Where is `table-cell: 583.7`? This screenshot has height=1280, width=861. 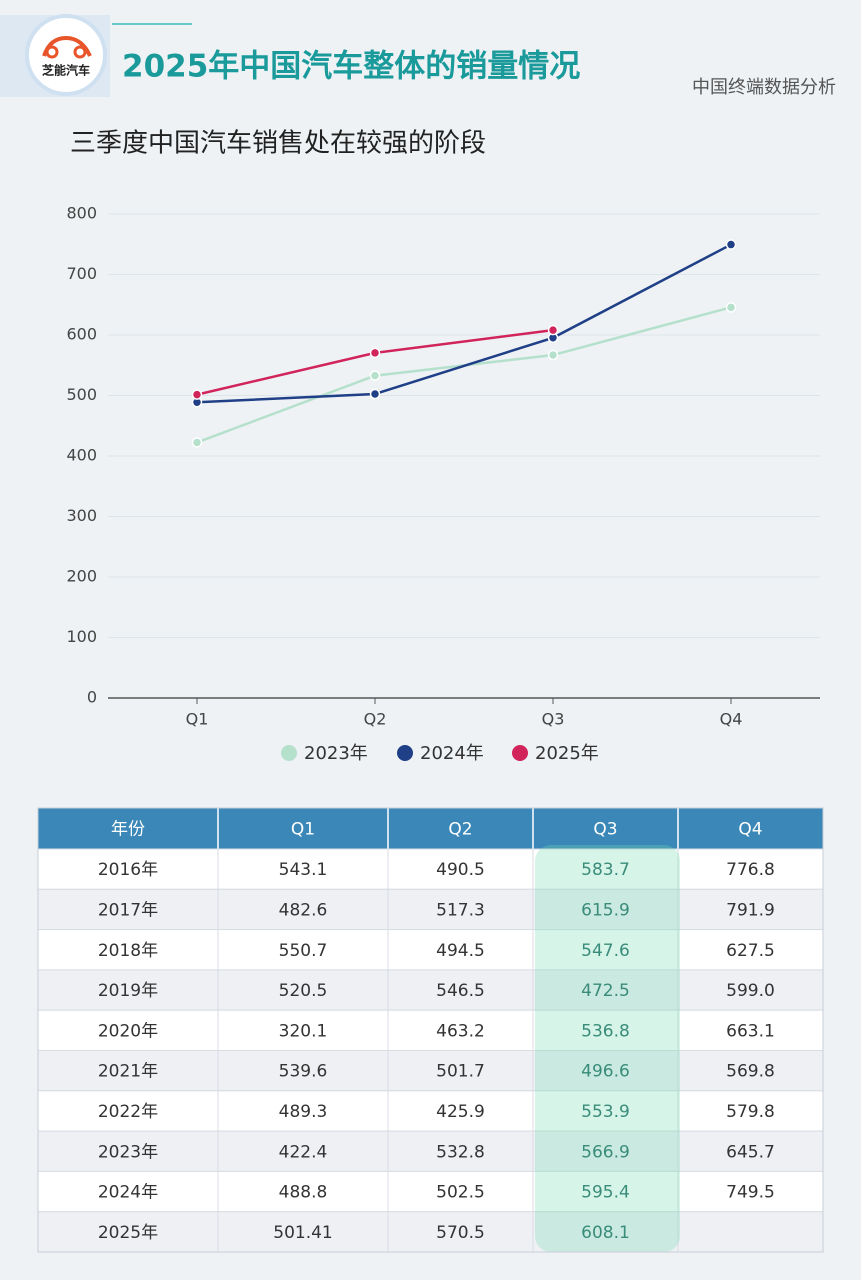 table-cell: 583.7 is located at coordinates (605, 870).